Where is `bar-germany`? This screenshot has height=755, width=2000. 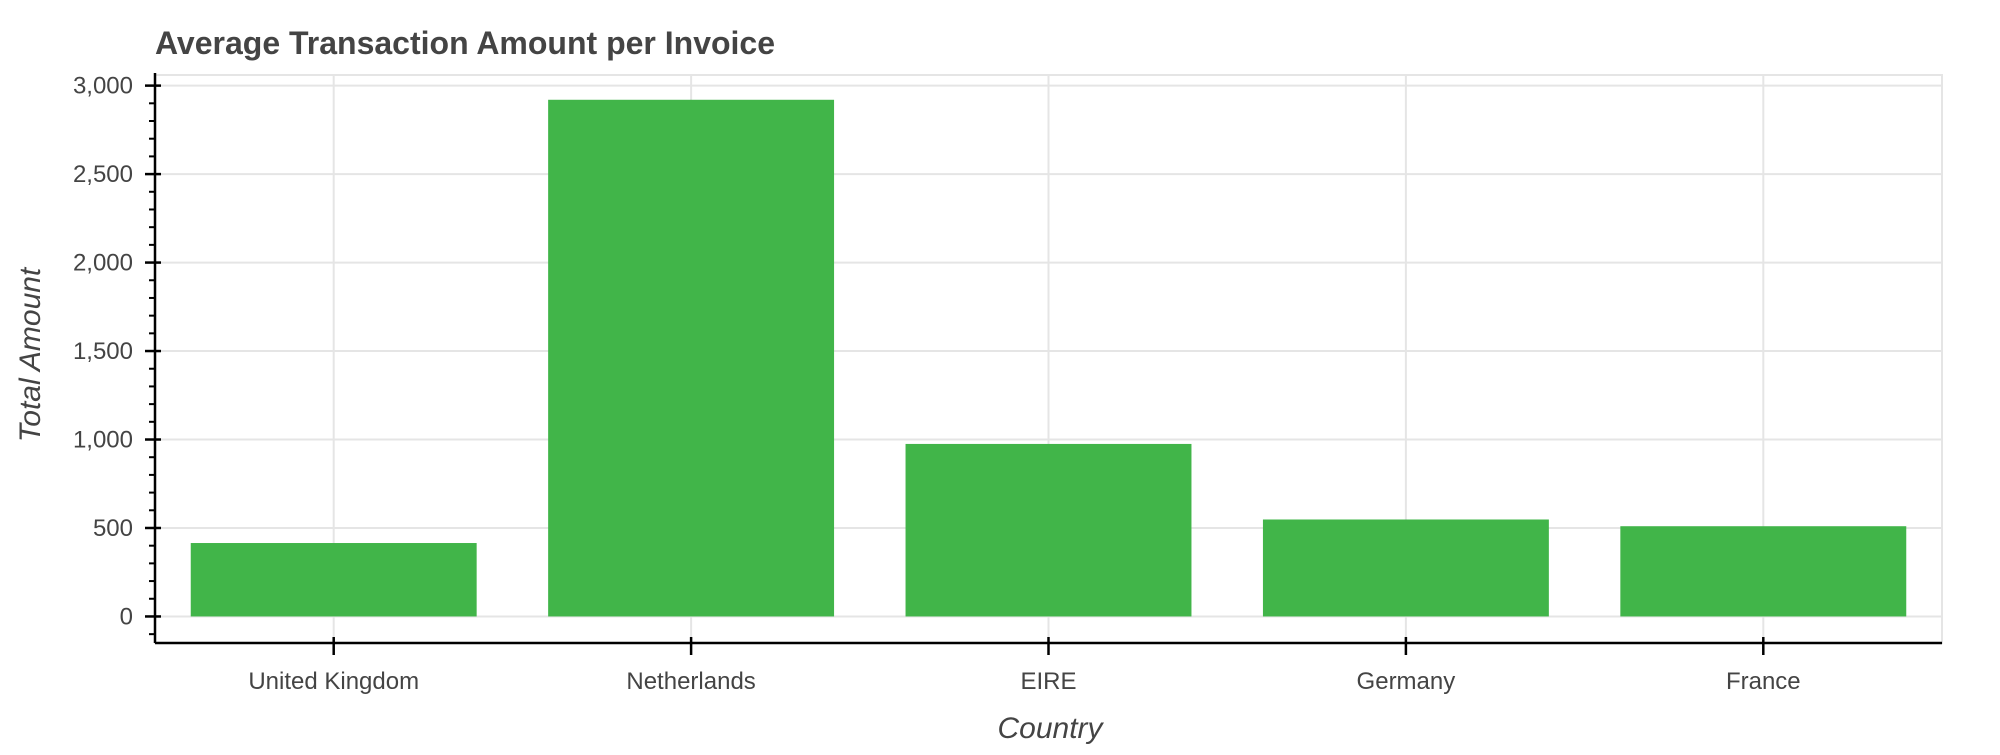
bar-germany is located at coordinates (1405, 568).